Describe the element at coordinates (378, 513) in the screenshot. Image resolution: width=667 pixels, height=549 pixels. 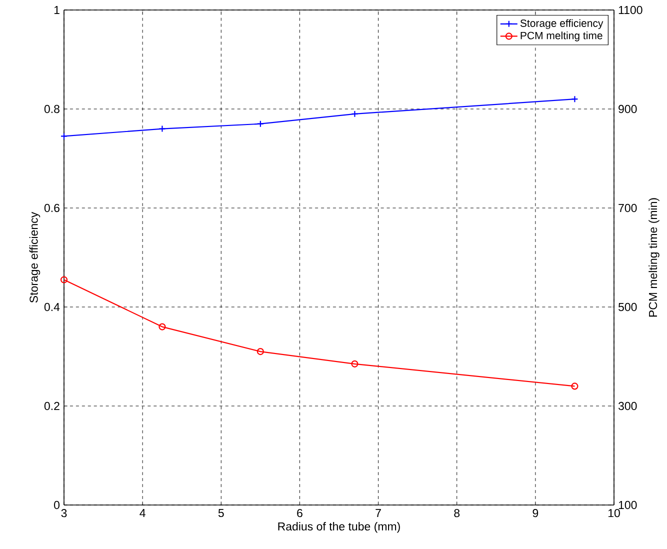
I see `x-tick-label: 7` at that location.